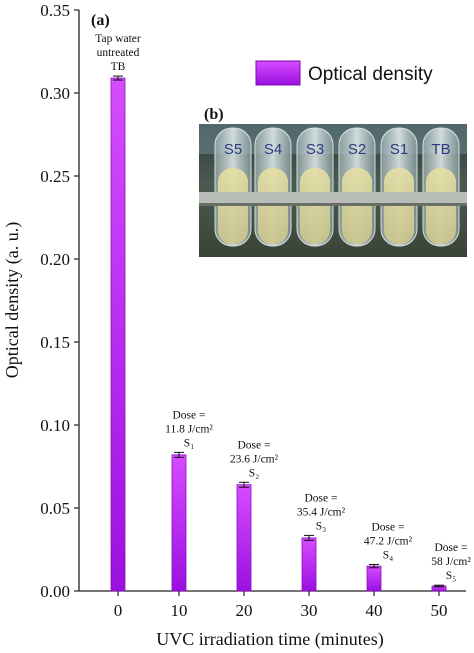  I want to click on panel-a-label: (a), so click(100, 20).